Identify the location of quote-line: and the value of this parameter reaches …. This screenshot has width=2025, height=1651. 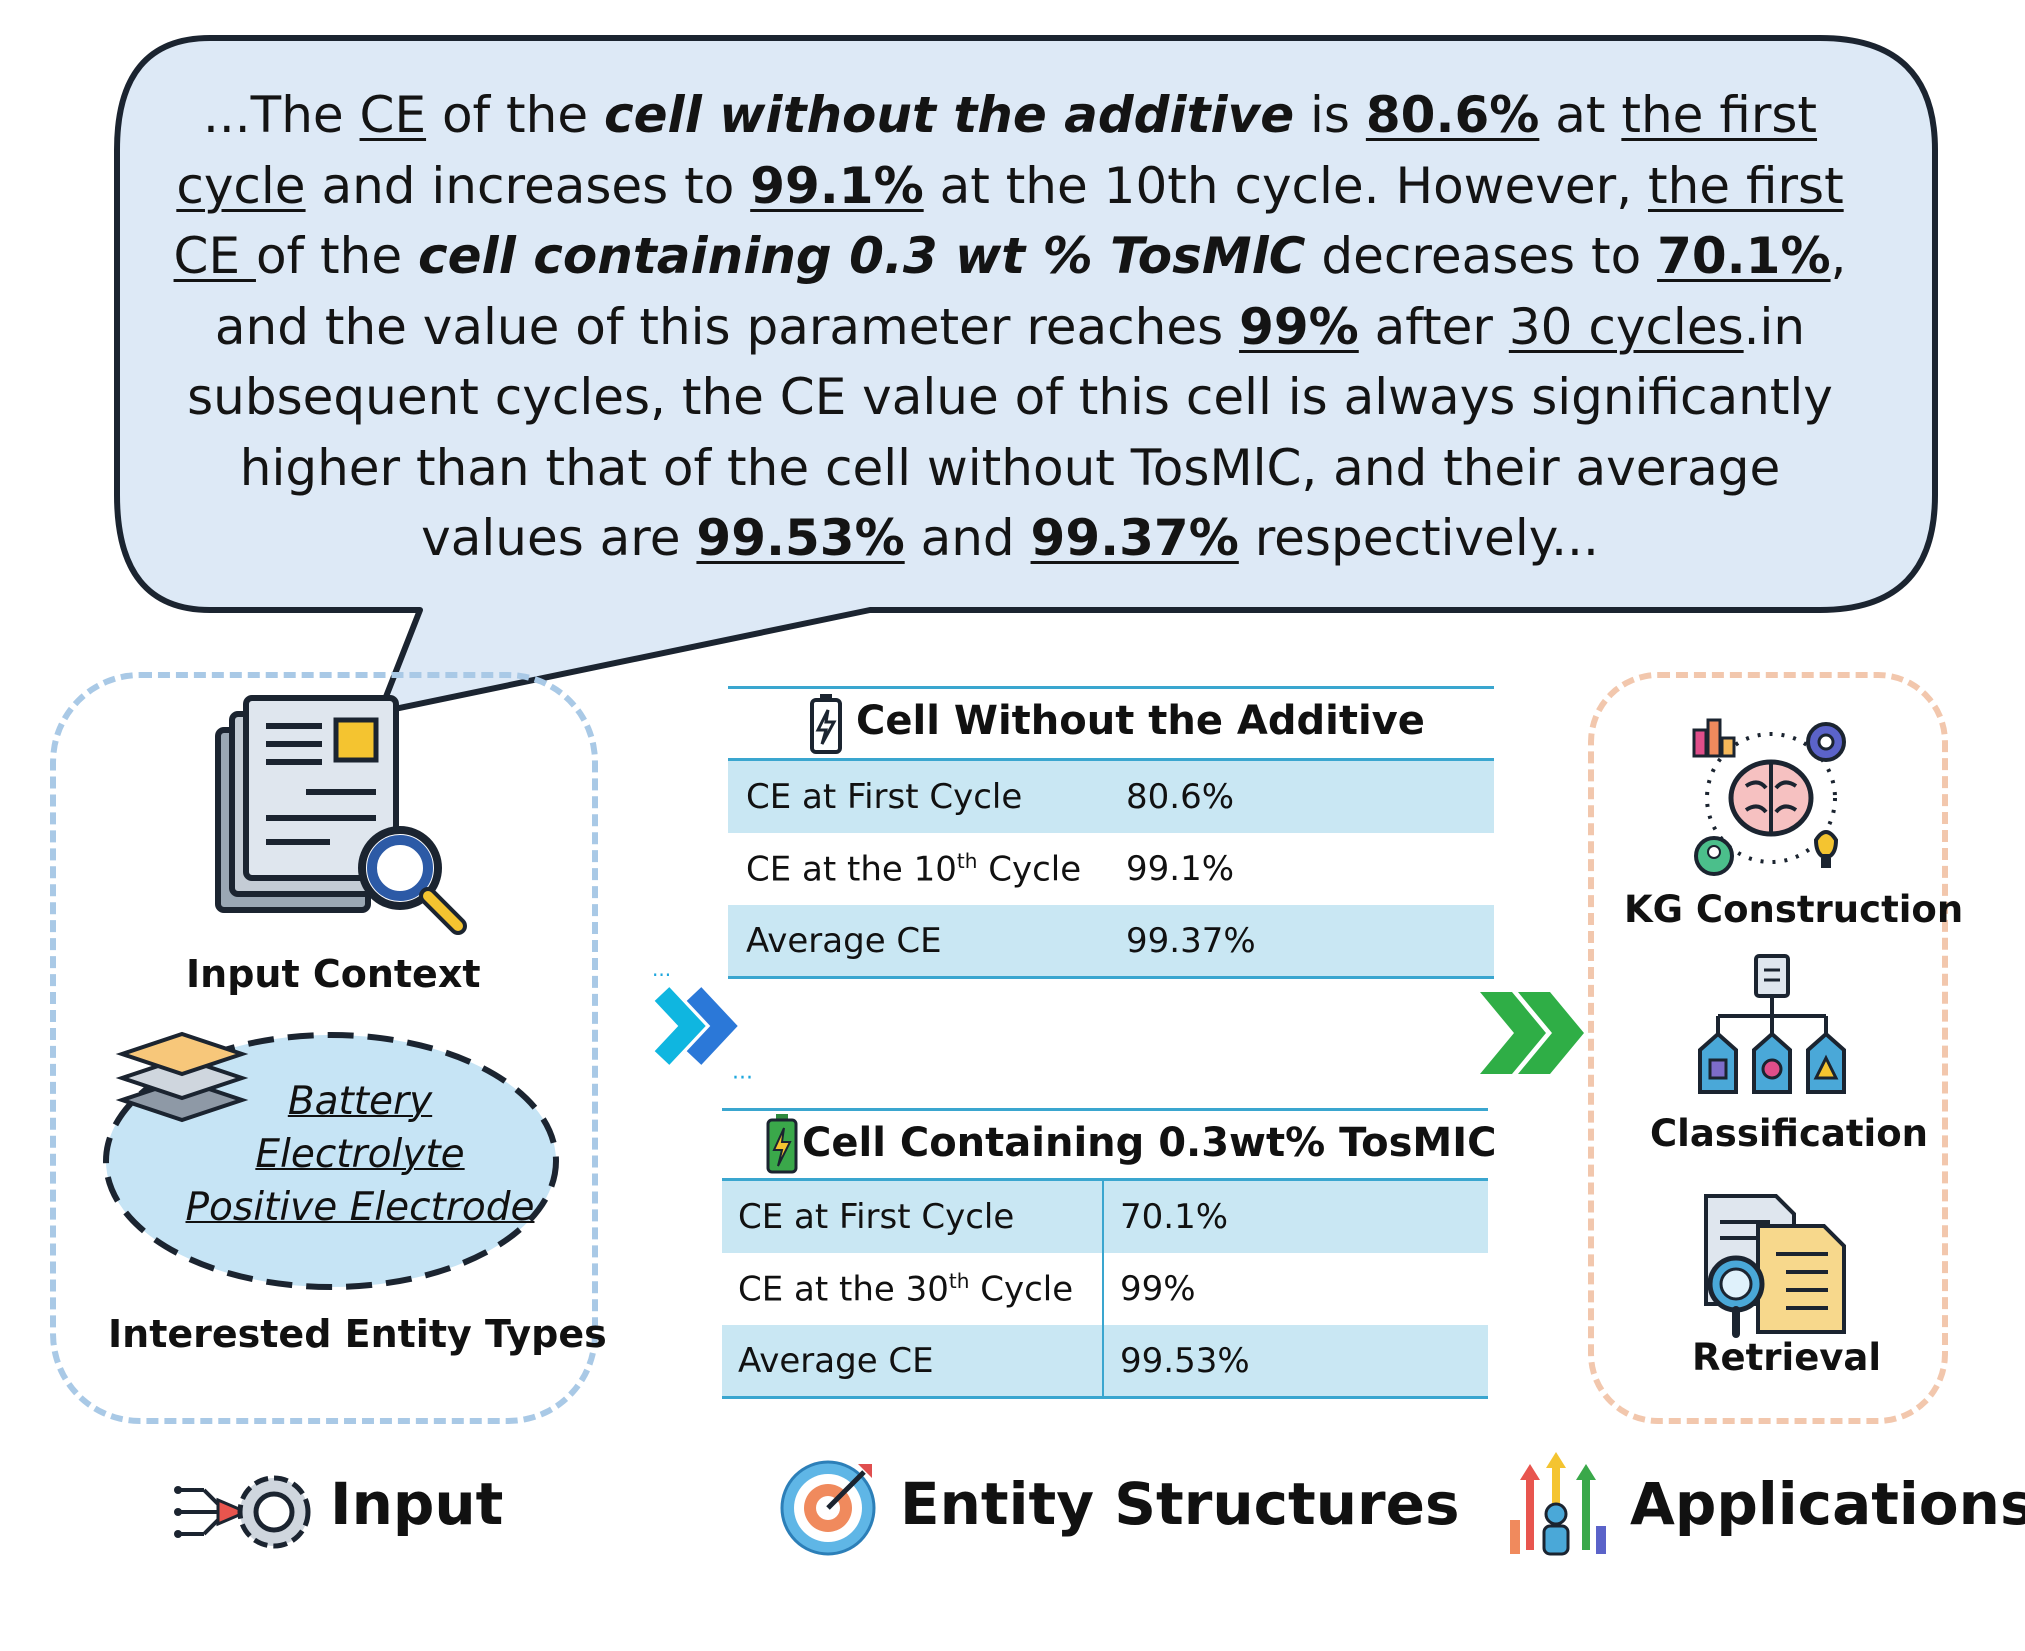
(1010, 327).